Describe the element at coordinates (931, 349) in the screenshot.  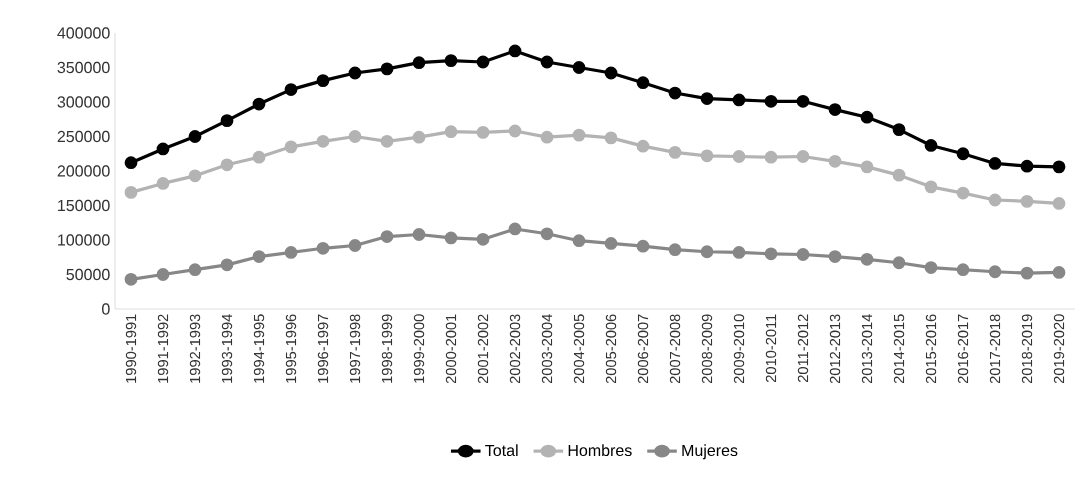
I see `x-tick-label: 2015-2016` at that location.